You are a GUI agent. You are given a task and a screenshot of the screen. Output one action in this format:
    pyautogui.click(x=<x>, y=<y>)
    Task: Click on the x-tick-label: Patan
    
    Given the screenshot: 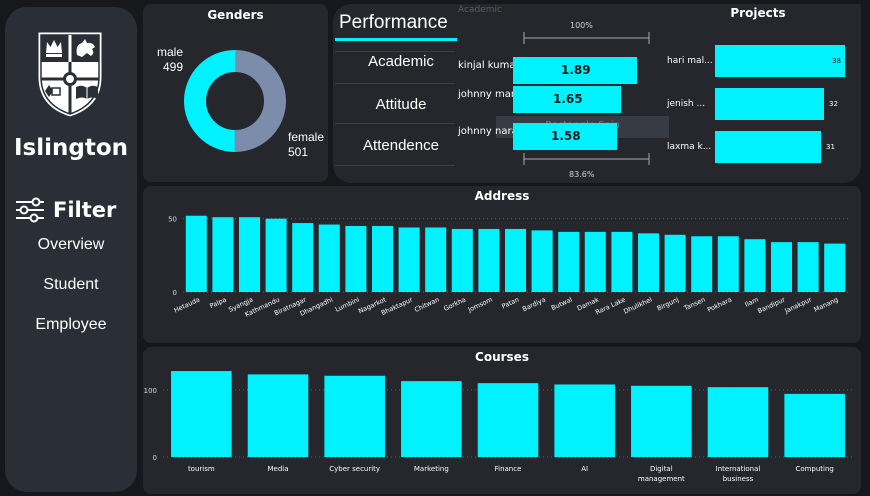 What is the action you would take?
    pyautogui.click(x=510, y=303)
    